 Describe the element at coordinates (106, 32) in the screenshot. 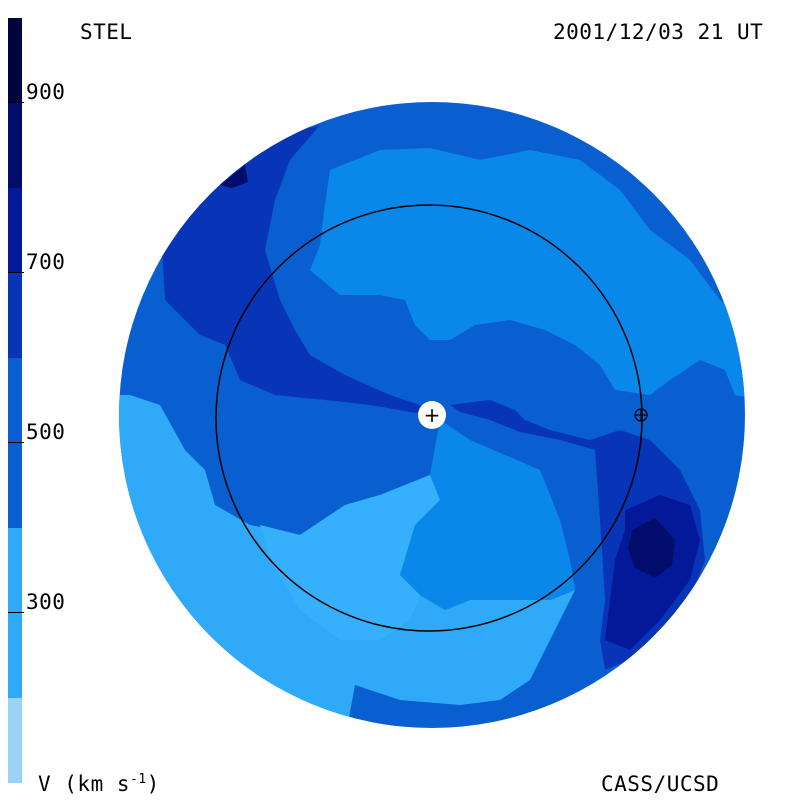

I see `instrument-label: STEL` at that location.